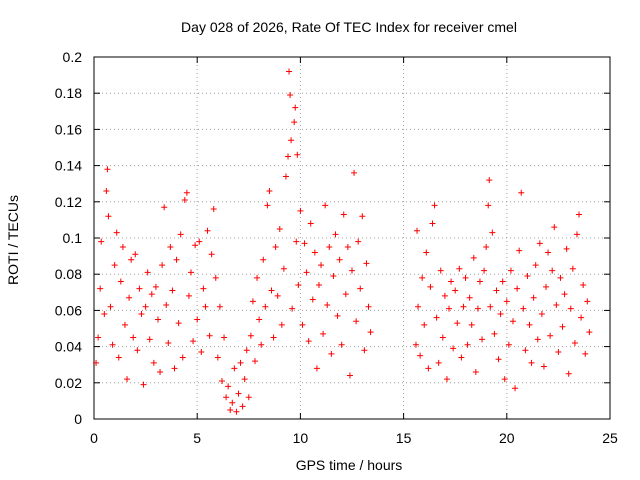 Image resolution: width=640 pixels, height=480 pixels. I want to click on y-tick-label: 0.08, so click(68, 274).